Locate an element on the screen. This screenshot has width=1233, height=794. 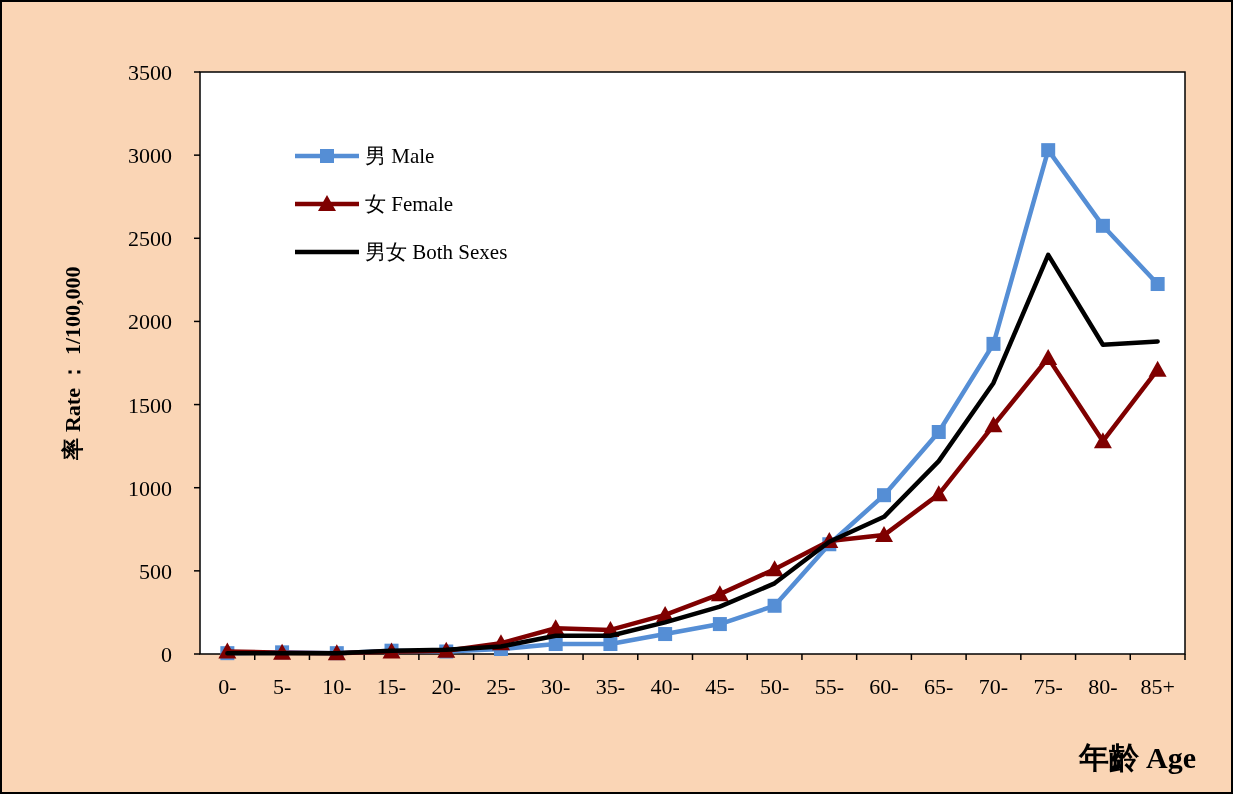
y-axis-title: 率 Rate ： 1/100,000 is located at coordinates (72, 363).